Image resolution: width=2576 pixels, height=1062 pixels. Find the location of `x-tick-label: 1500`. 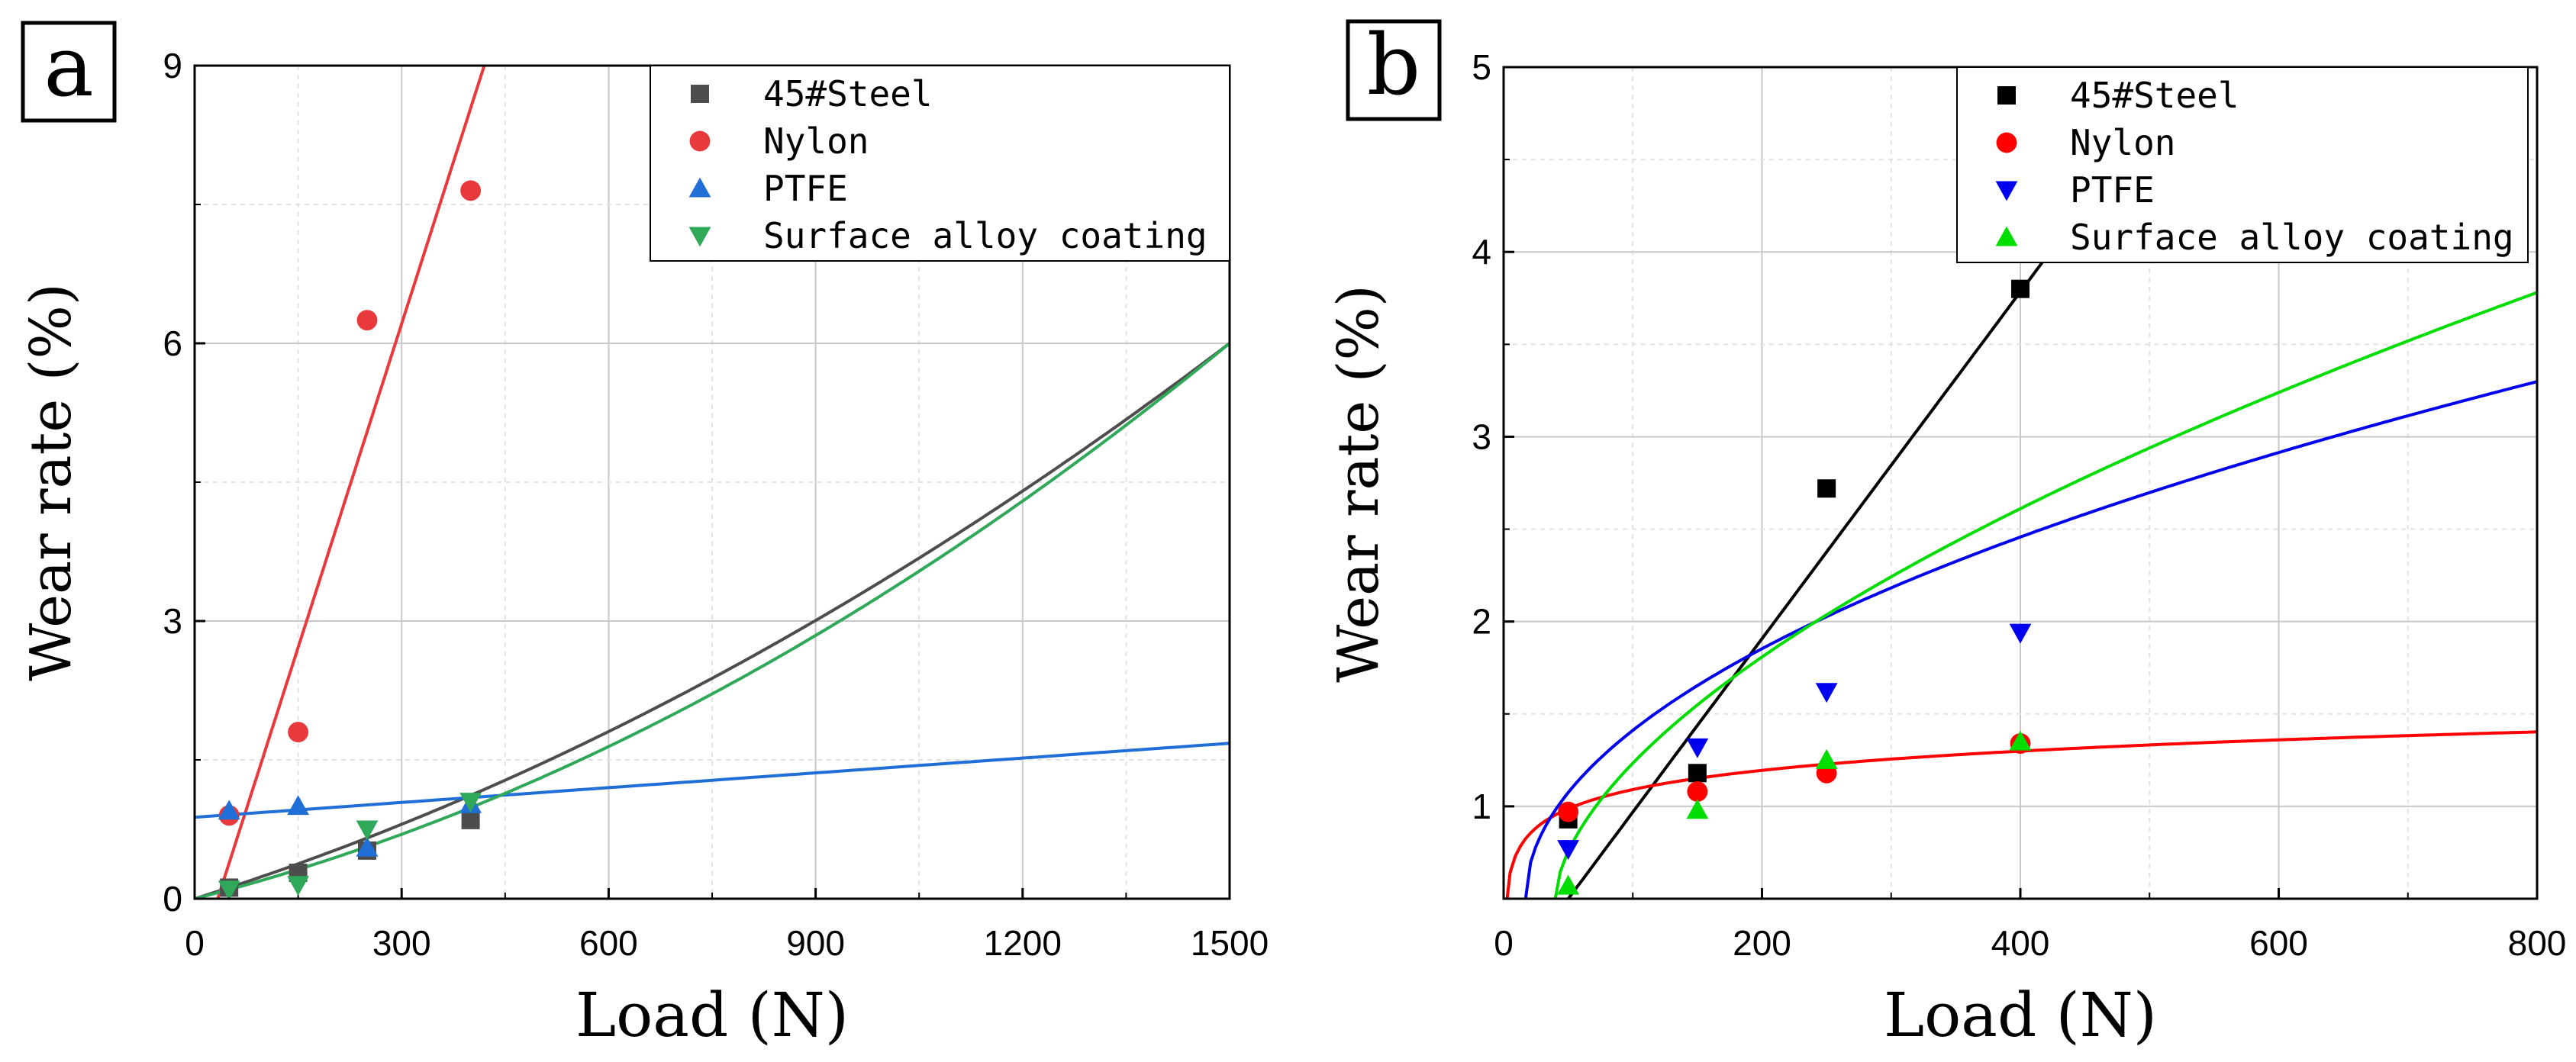

x-tick-label: 1500 is located at coordinates (1230, 943).